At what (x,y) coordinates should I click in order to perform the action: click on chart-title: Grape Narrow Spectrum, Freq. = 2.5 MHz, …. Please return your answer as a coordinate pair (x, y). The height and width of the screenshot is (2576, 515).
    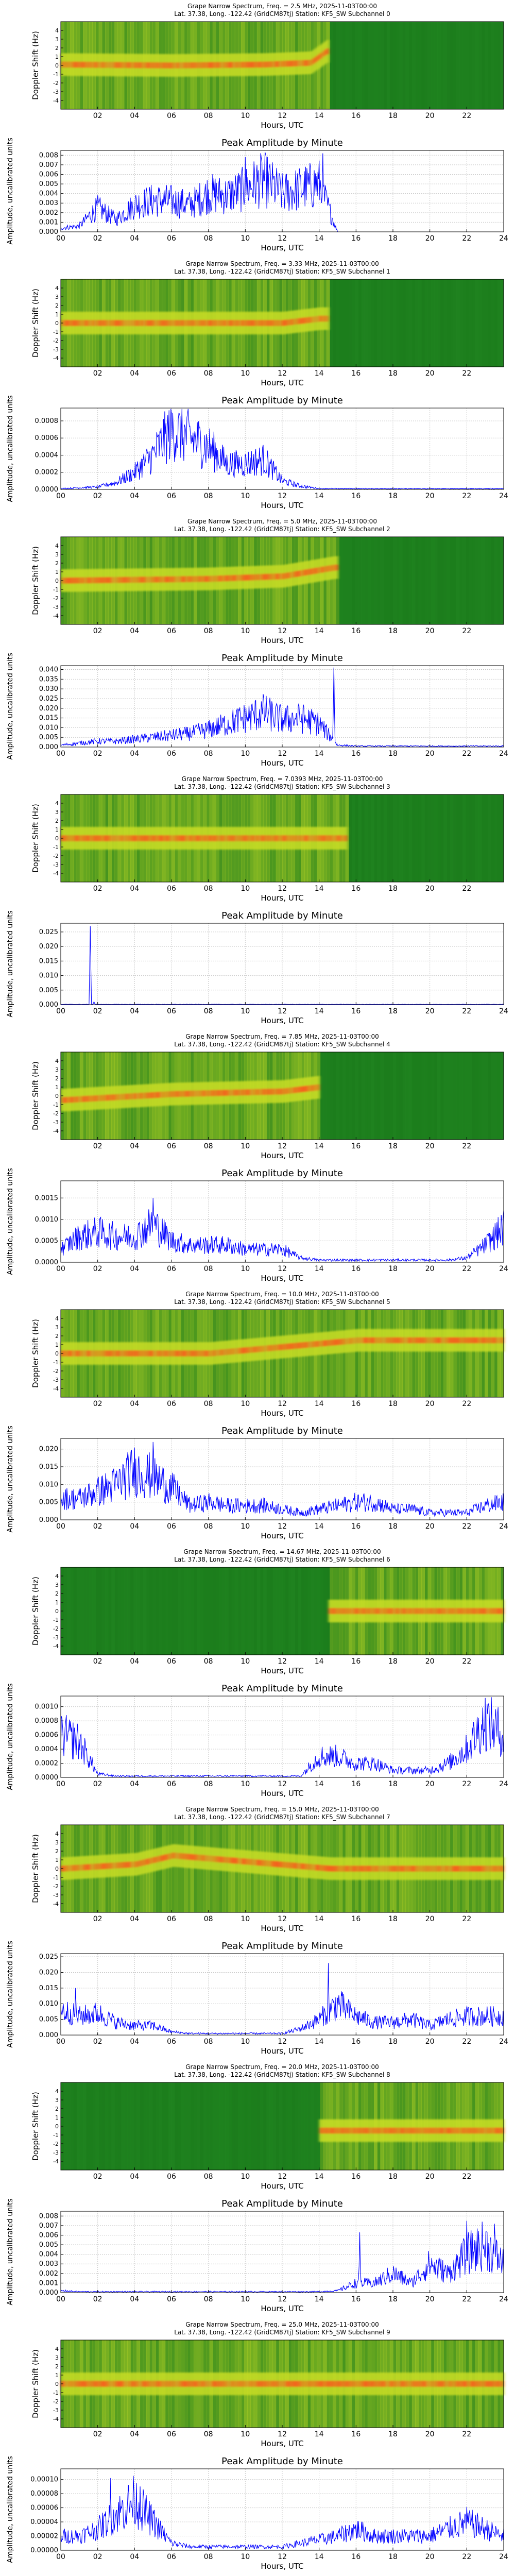
    Looking at the image, I should click on (282, 6).